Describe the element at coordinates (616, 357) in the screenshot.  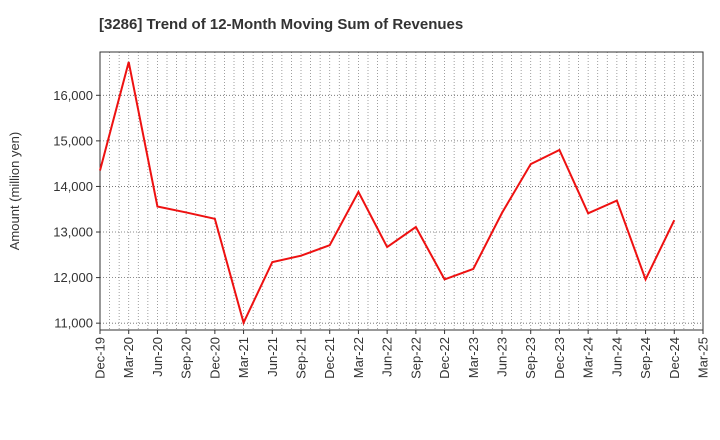
I see `x-tick-label: Jun-24` at that location.